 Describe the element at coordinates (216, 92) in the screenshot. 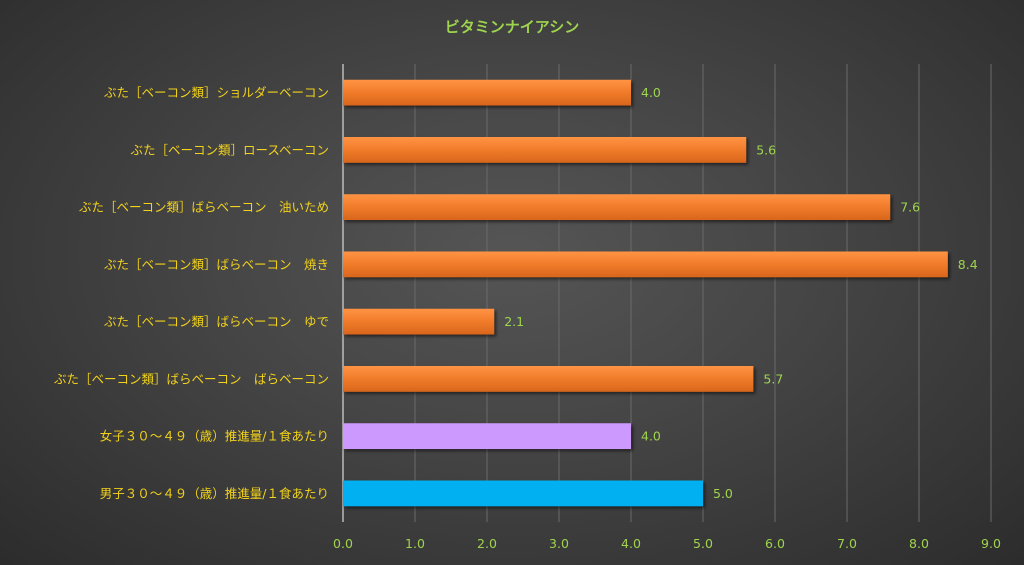

I see `category-label: ぶた［ベーコン類］ショルダーベーコン` at that location.